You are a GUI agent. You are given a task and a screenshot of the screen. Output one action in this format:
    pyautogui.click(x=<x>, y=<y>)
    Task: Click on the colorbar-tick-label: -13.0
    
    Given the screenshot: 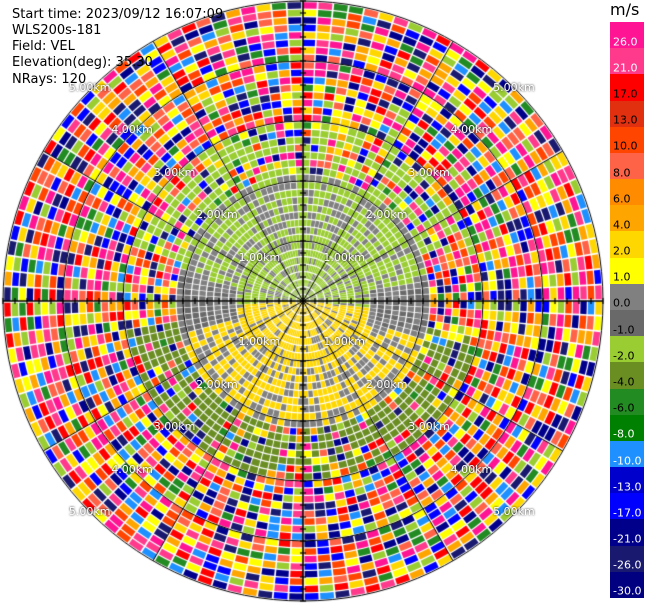 What is the action you would take?
    pyautogui.click(x=627, y=487)
    